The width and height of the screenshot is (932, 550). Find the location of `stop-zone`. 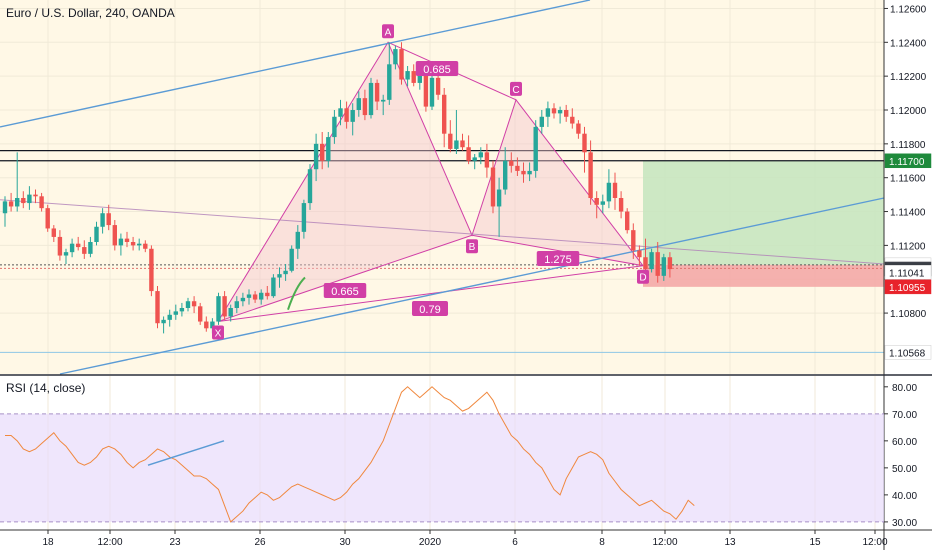

stop-zone is located at coordinates (763, 275).